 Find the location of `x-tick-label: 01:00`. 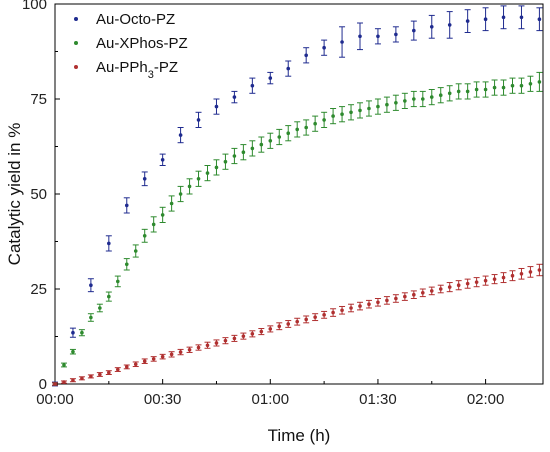

x-tick-label: 01:00 is located at coordinates (271, 399).